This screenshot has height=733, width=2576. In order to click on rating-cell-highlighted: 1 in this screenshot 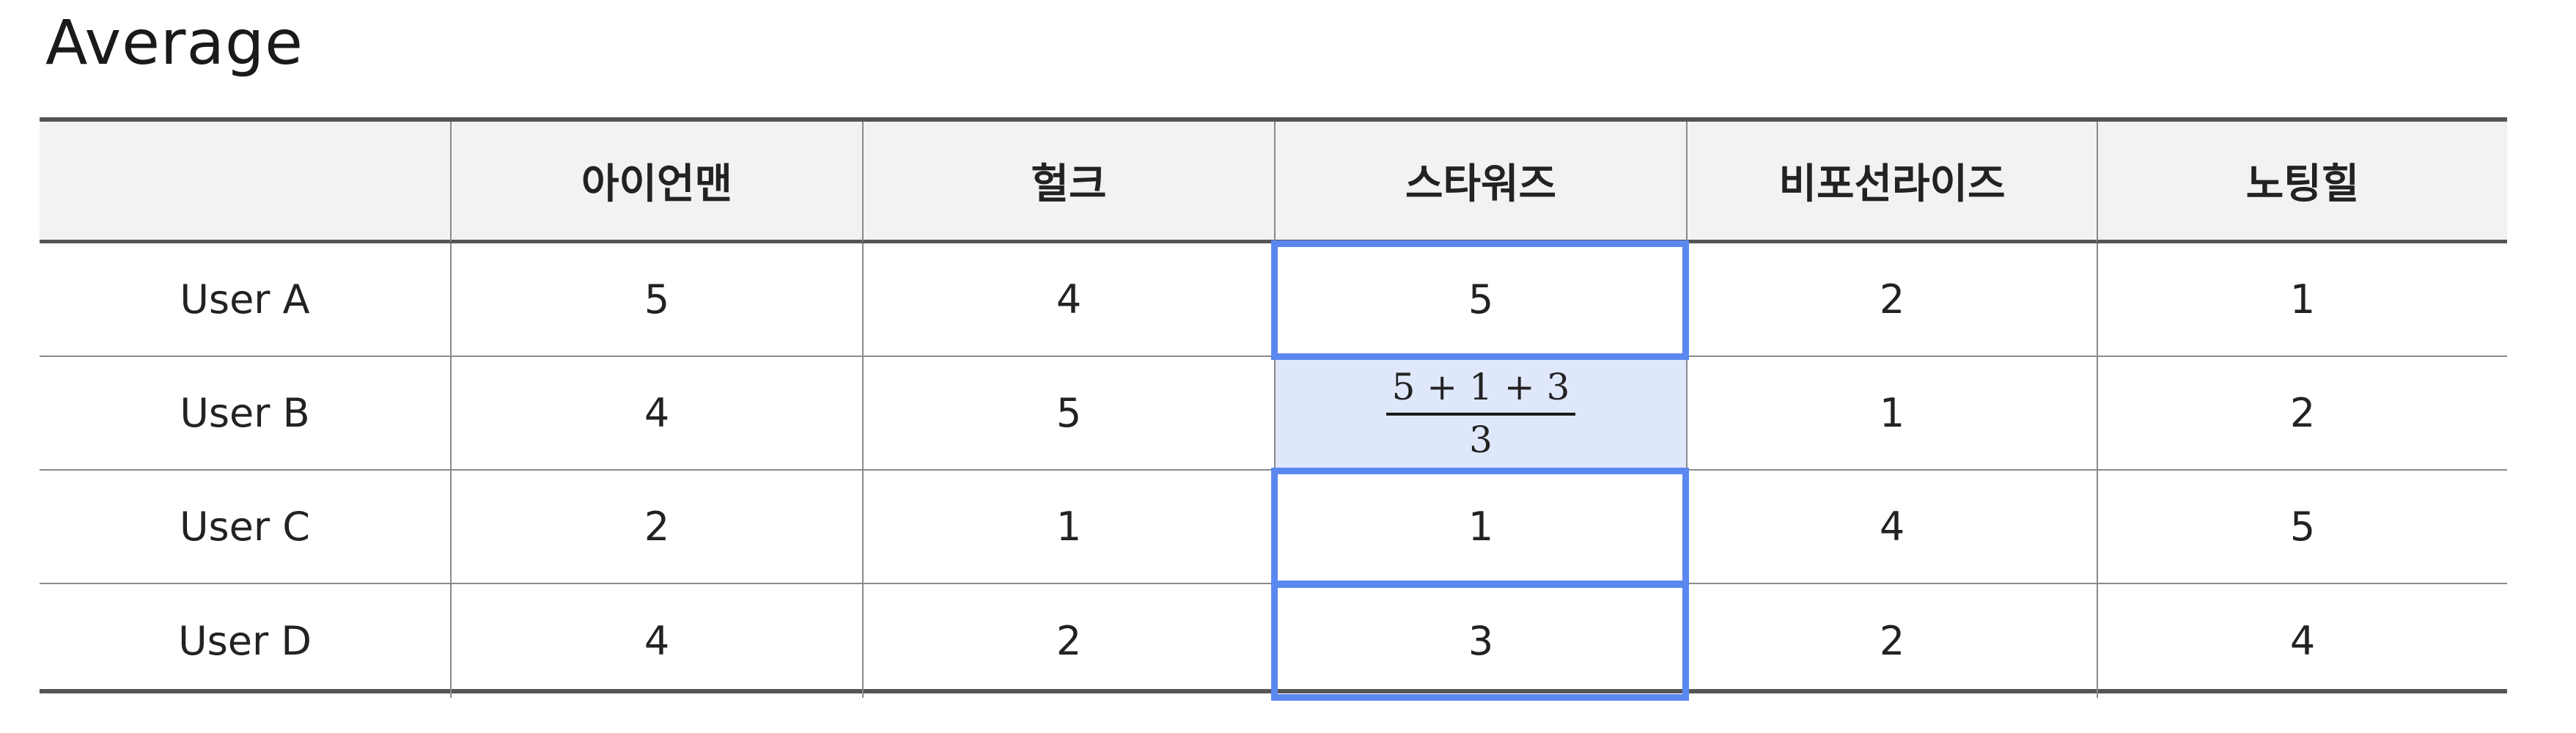, I will do `click(1480, 527)`.